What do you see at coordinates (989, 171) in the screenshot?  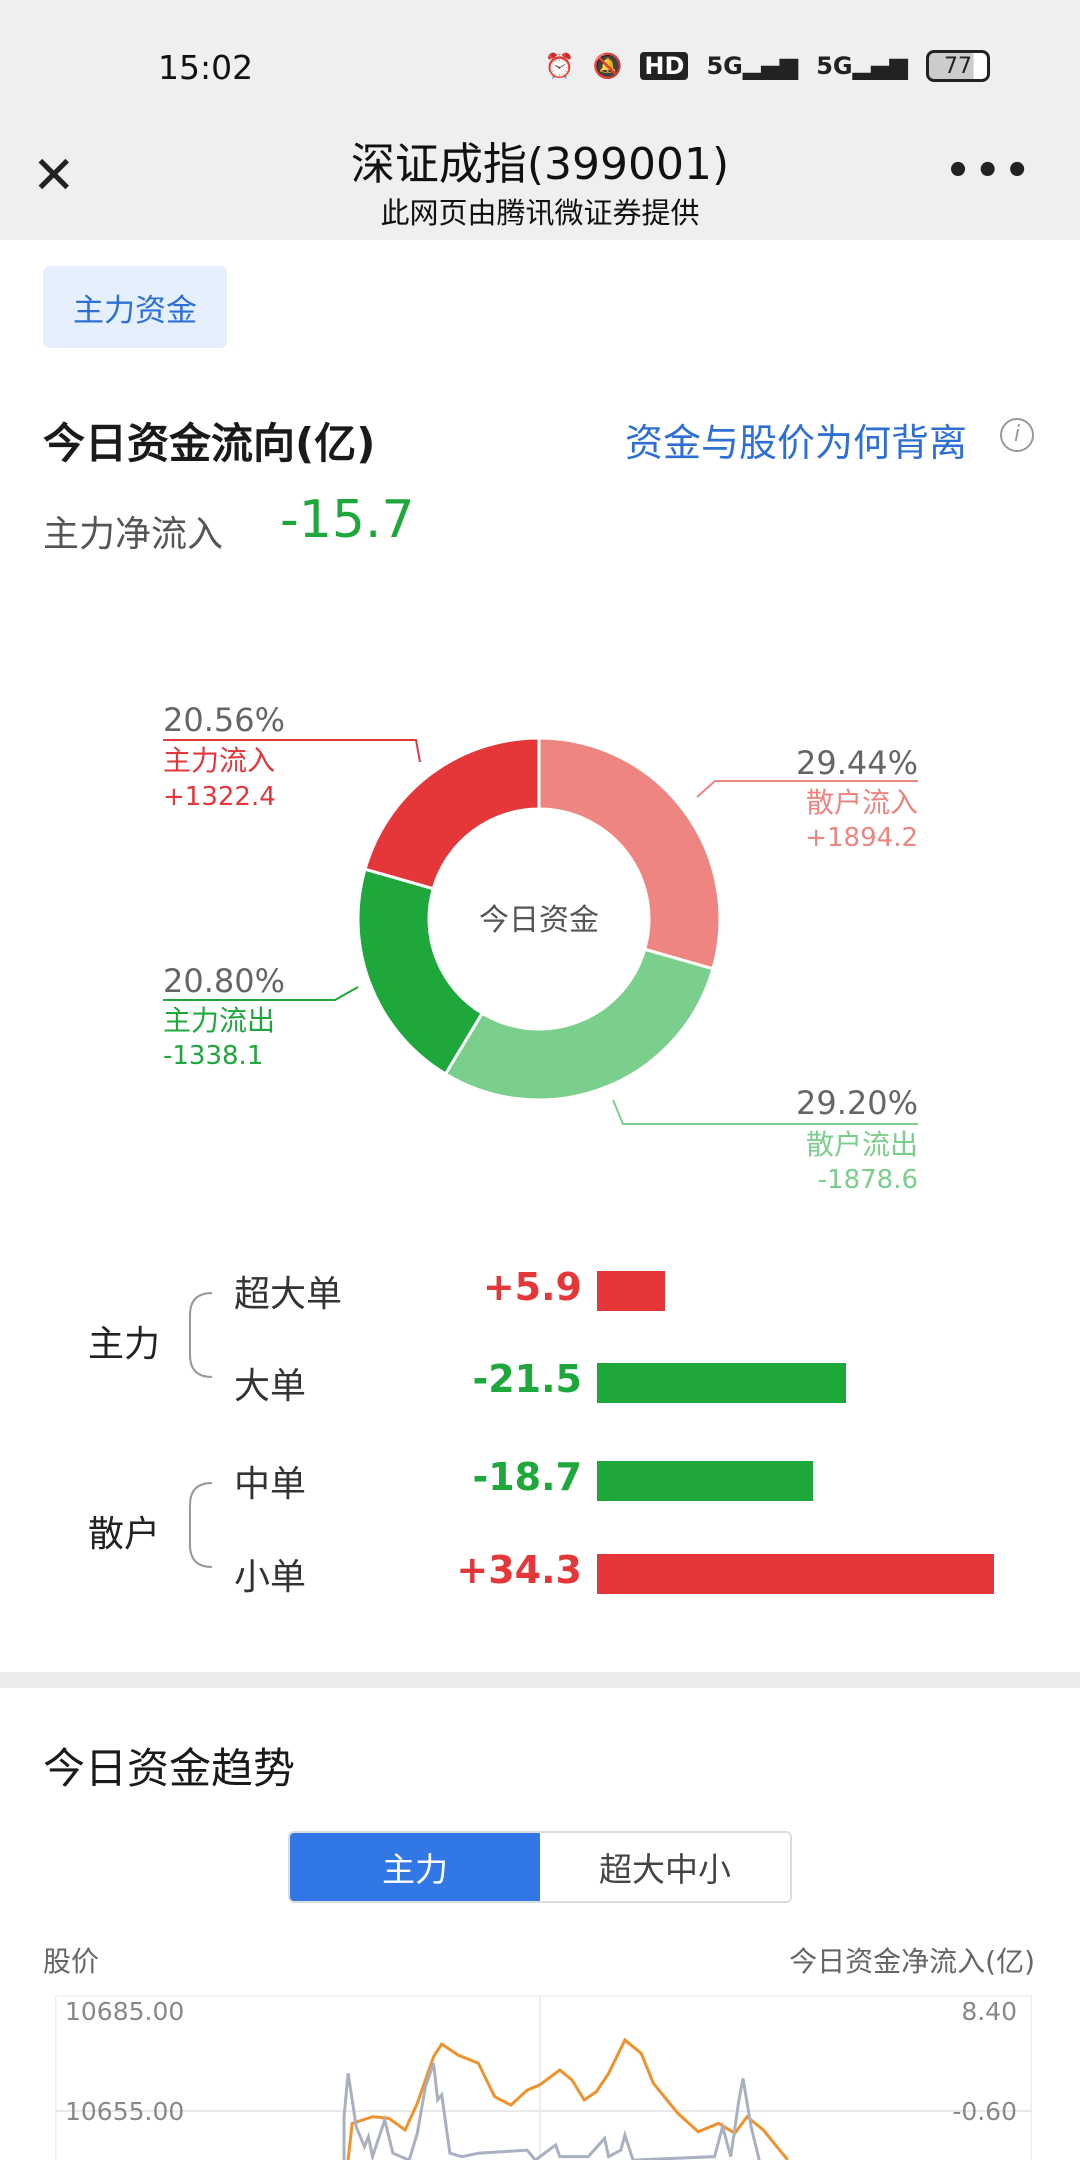 I see `more-icon: •••` at bounding box center [989, 171].